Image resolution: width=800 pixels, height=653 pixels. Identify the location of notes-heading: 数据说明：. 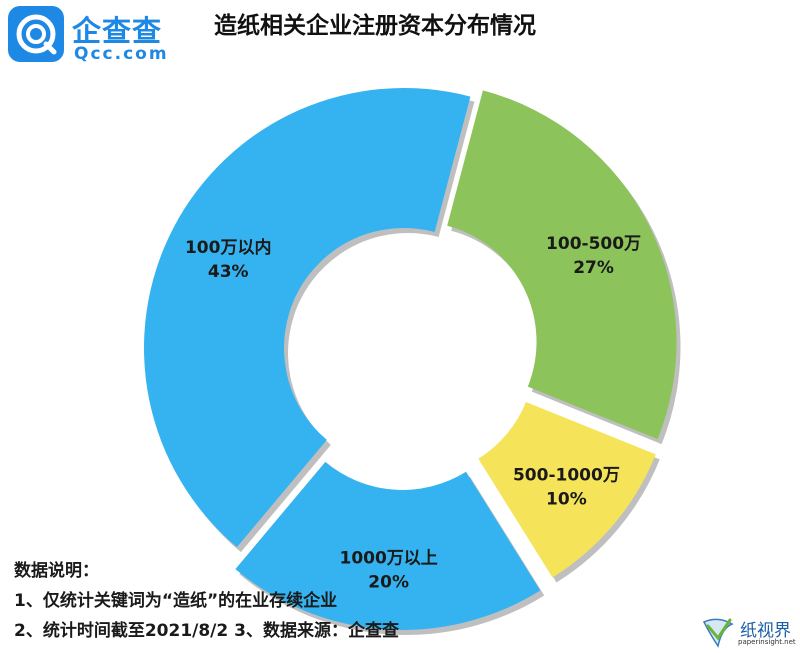
(56, 571).